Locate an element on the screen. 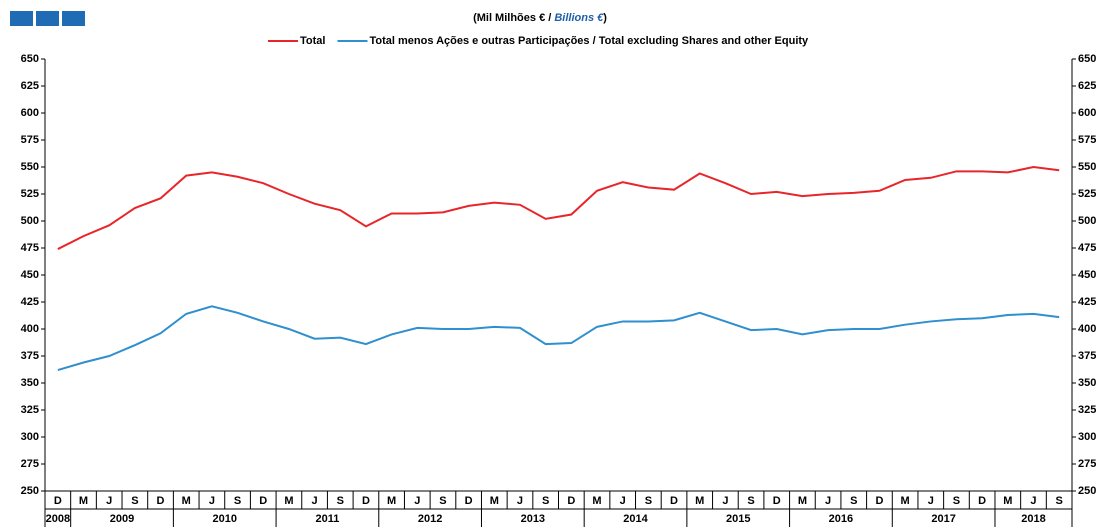 This screenshot has width=1113, height=527. y-tick-label-right: 325 is located at coordinates (1087, 410).